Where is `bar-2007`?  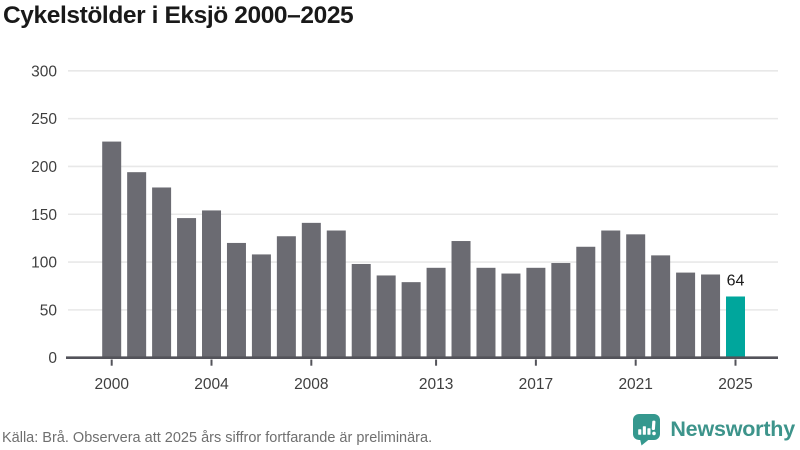
bar-2007 is located at coordinates (286, 297).